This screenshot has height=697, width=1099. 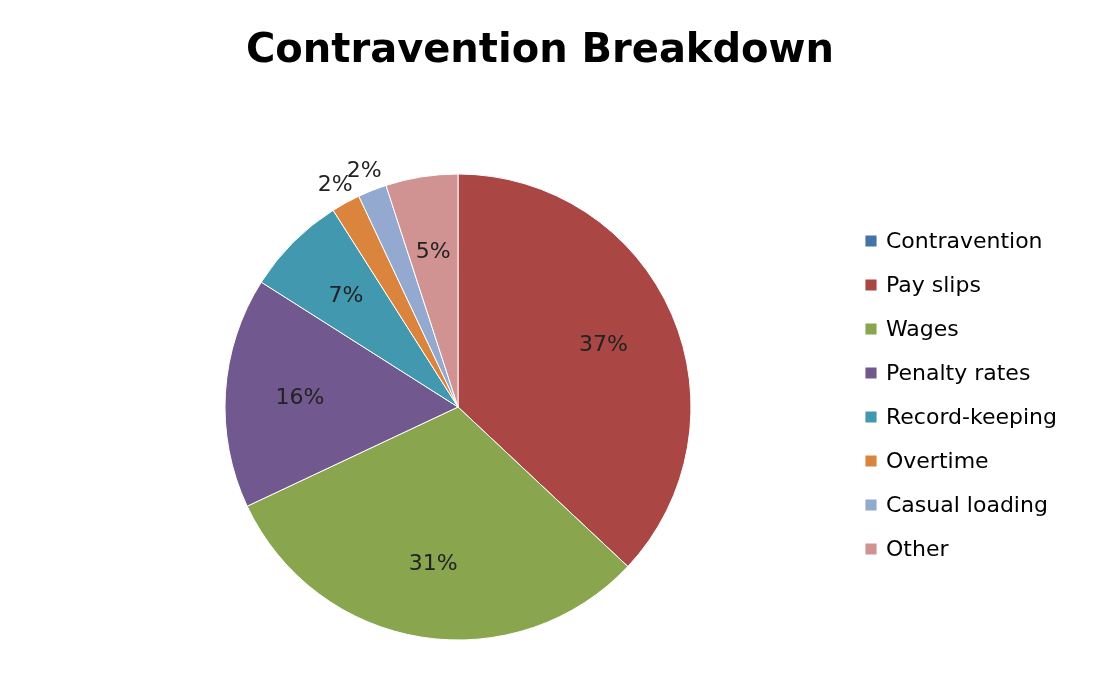 I want to click on legend-label: Other, so click(x=918, y=548).